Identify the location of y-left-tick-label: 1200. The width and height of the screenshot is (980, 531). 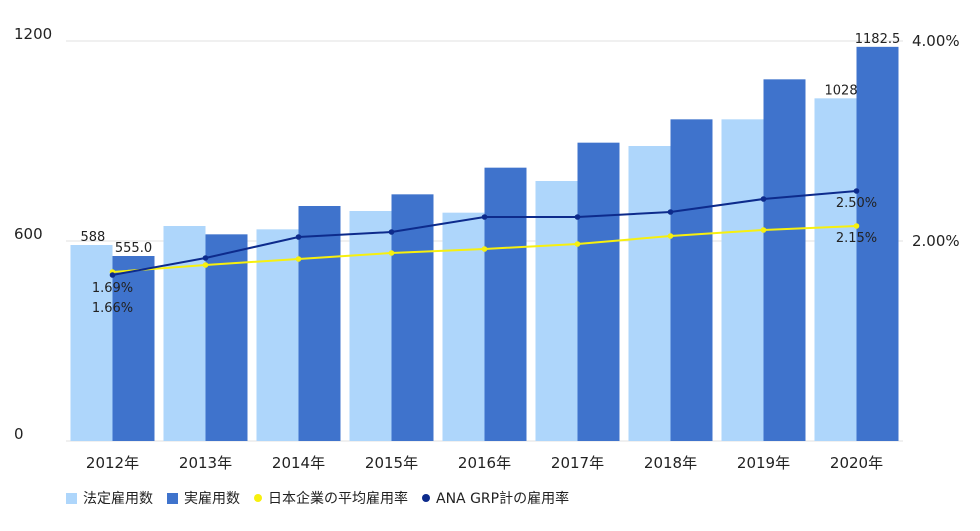
(33, 34).